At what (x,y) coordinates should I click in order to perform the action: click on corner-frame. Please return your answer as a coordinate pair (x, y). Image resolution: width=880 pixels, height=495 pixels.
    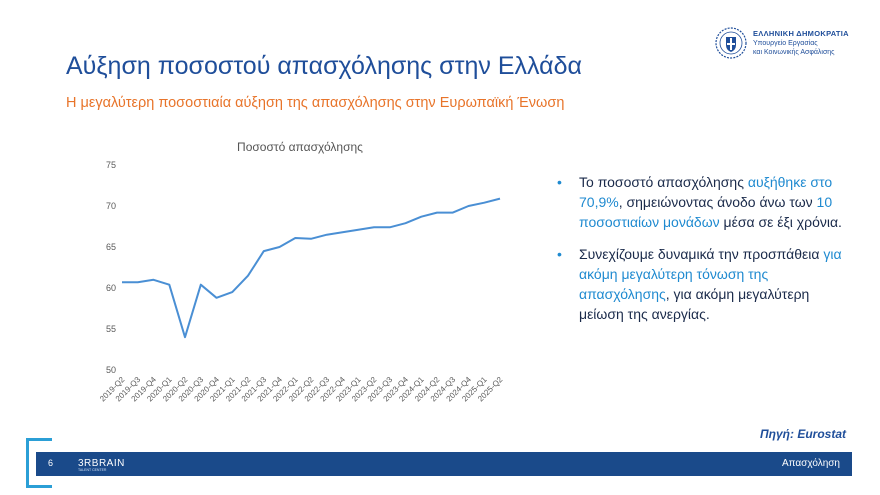
    Looking at the image, I should click on (39, 463).